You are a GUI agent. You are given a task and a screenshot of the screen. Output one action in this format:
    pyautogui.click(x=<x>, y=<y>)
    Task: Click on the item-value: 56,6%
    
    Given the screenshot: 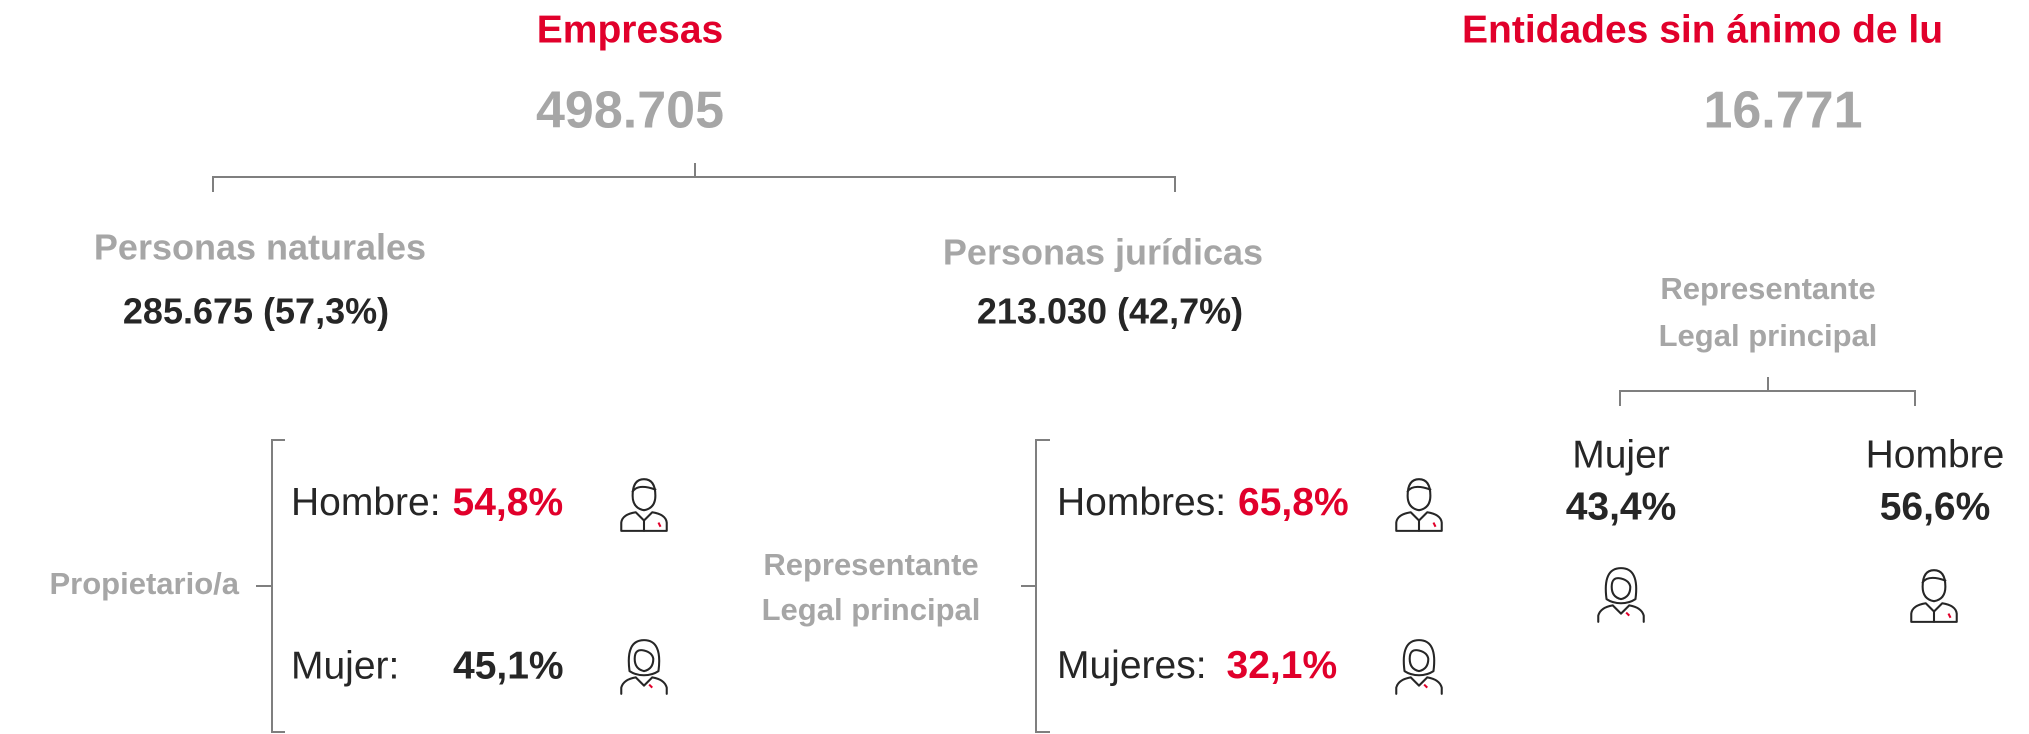 What is the action you would take?
    pyautogui.click(x=1935, y=506)
    